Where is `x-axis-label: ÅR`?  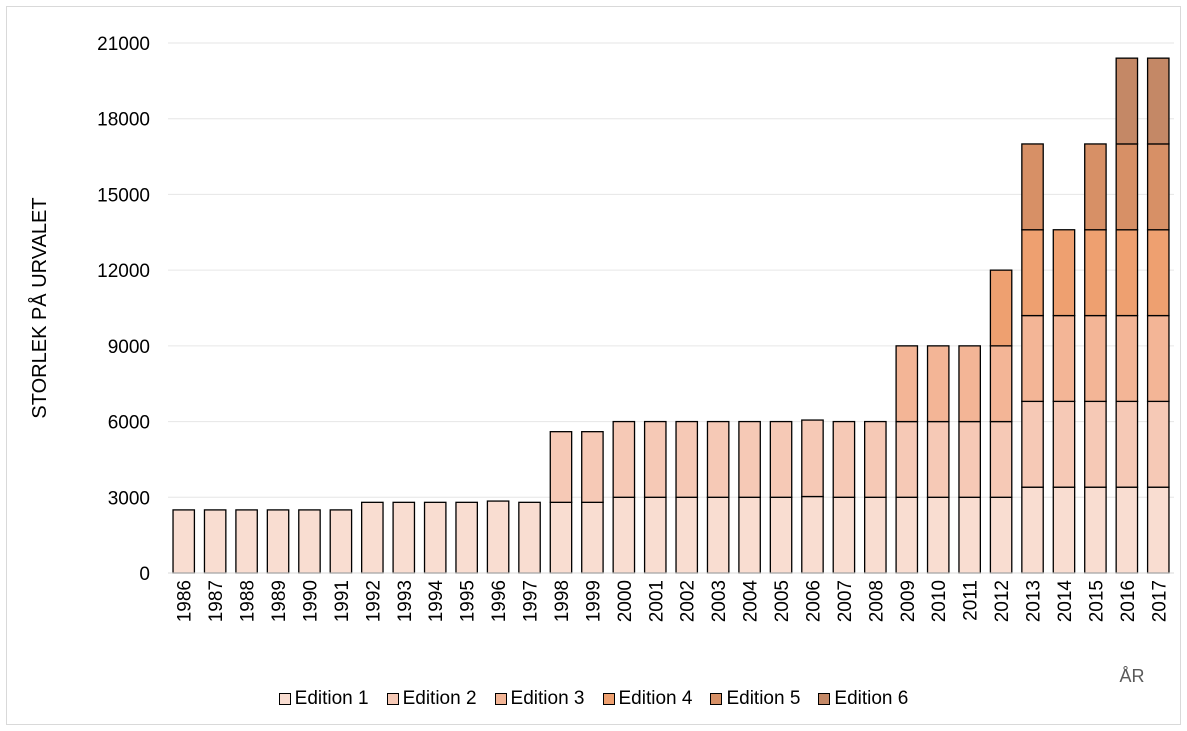
x-axis-label: ÅR is located at coordinates (1131, 676).